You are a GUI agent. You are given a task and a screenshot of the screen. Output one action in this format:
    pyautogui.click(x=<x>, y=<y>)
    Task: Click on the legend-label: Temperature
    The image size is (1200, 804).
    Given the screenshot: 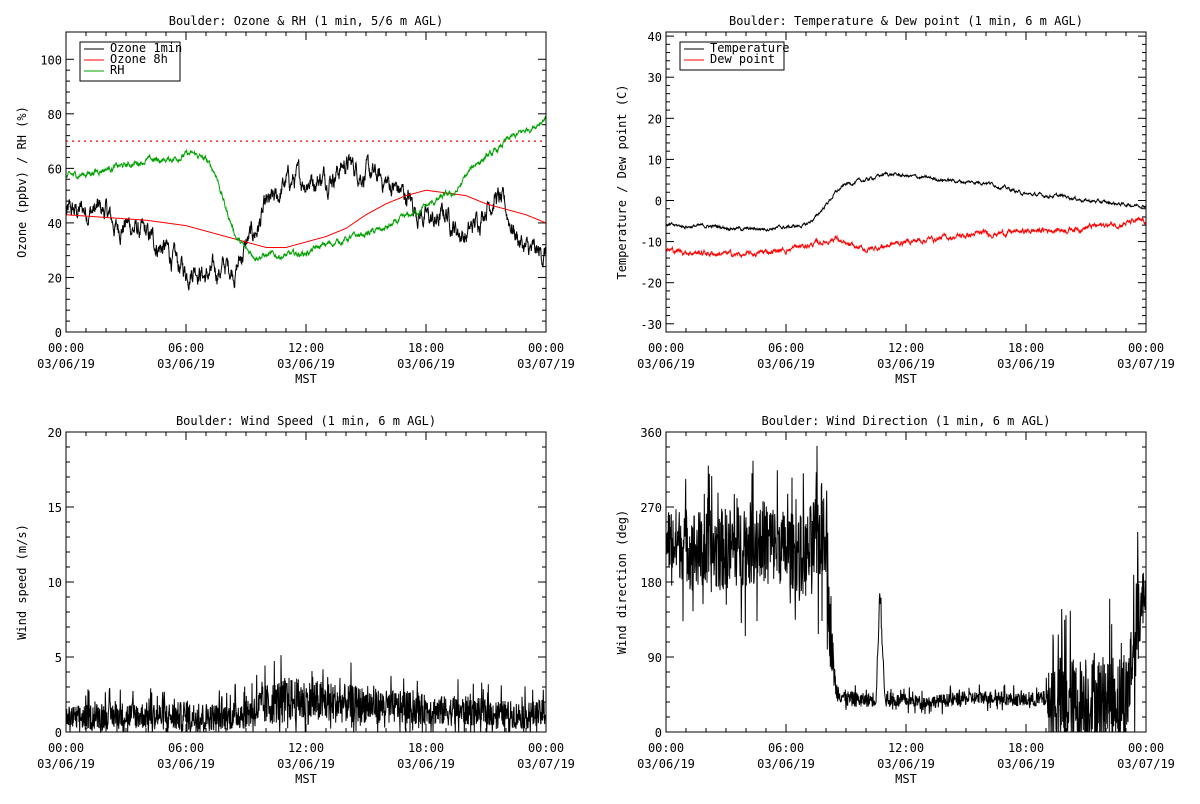 What is the action you would take?
    pyautogui.click(x=749, y=48)
    